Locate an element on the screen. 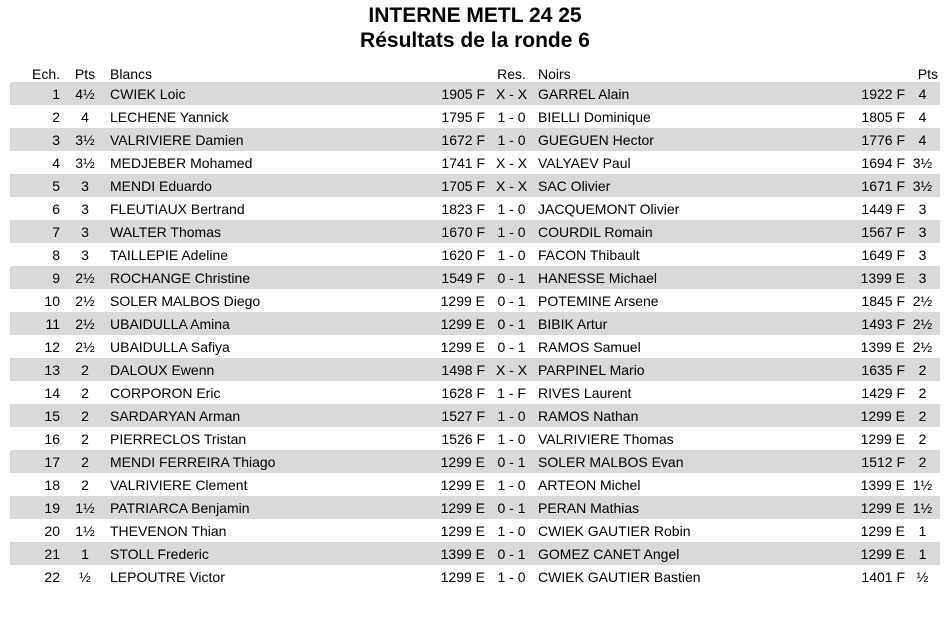  header-board-number: Ech. is located at coordinates (45, 74).